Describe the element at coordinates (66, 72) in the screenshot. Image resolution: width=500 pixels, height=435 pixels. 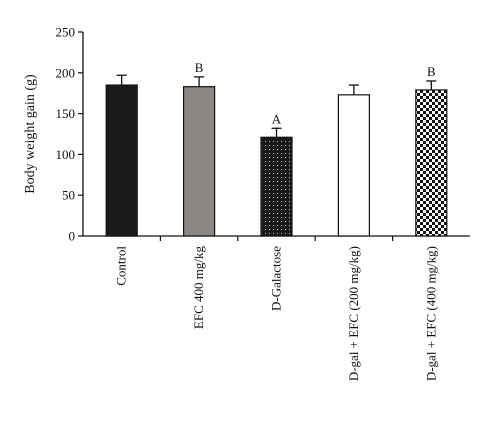
I see `y-tick-label: 200` at that location.